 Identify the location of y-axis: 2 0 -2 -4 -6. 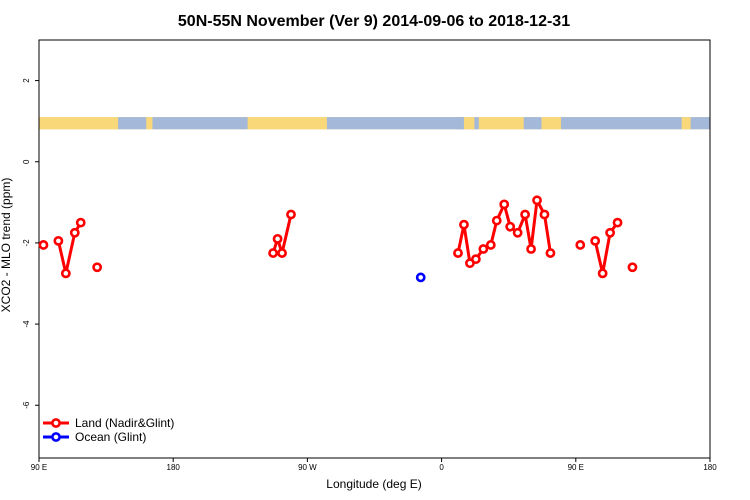
(30, 243).